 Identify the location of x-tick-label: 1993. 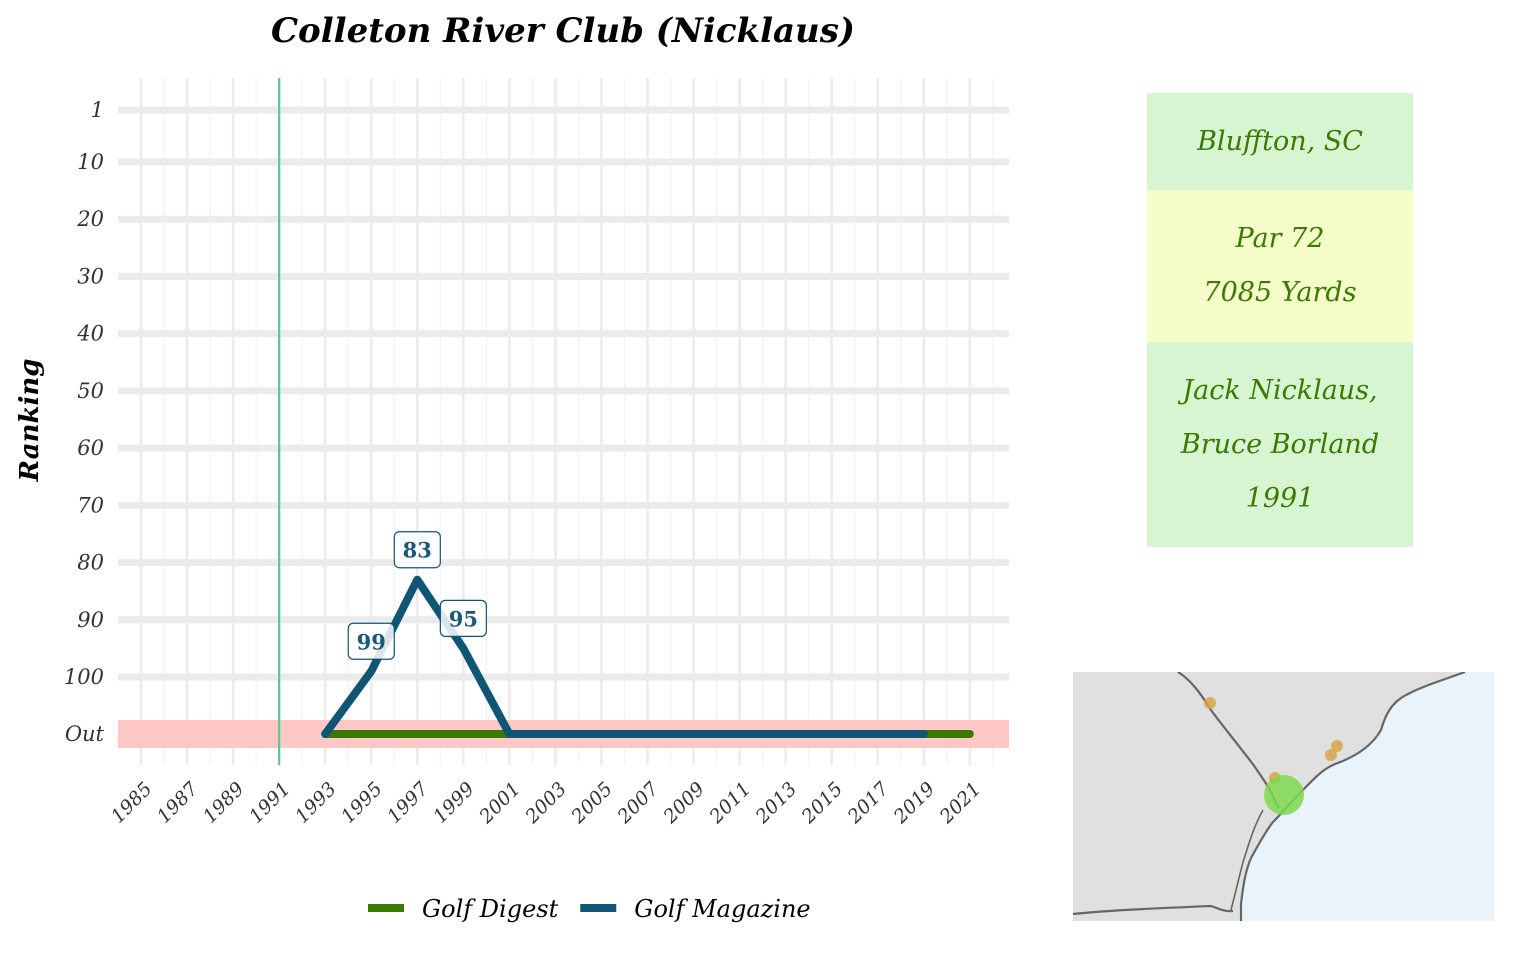
(316, 803).